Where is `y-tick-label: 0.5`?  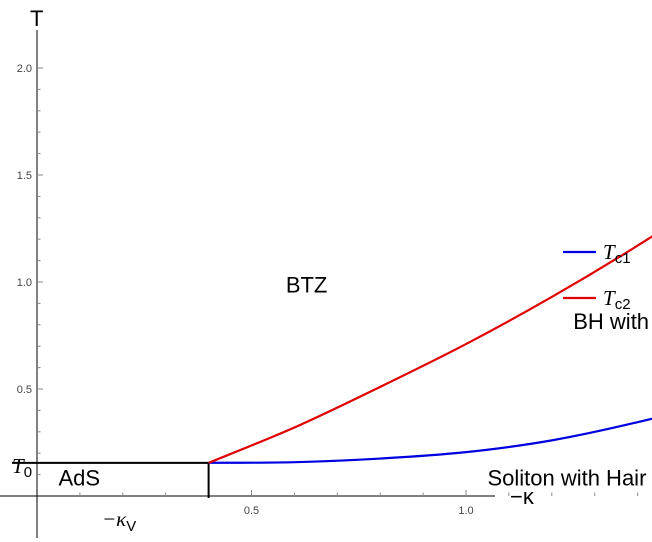
y-tick-label: 0.5 is located at coordinates (24, 390).